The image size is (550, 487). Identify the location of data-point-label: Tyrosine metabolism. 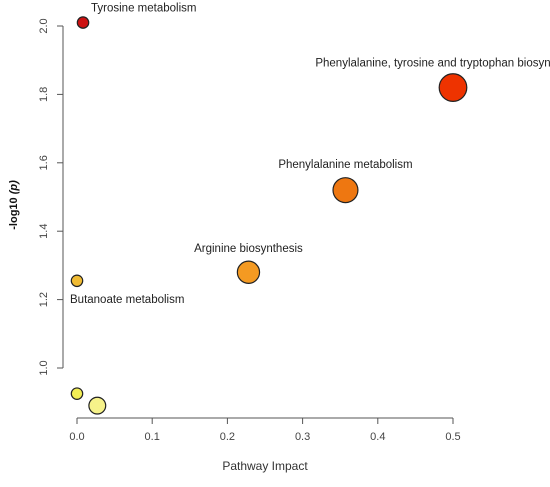
(143, 9).